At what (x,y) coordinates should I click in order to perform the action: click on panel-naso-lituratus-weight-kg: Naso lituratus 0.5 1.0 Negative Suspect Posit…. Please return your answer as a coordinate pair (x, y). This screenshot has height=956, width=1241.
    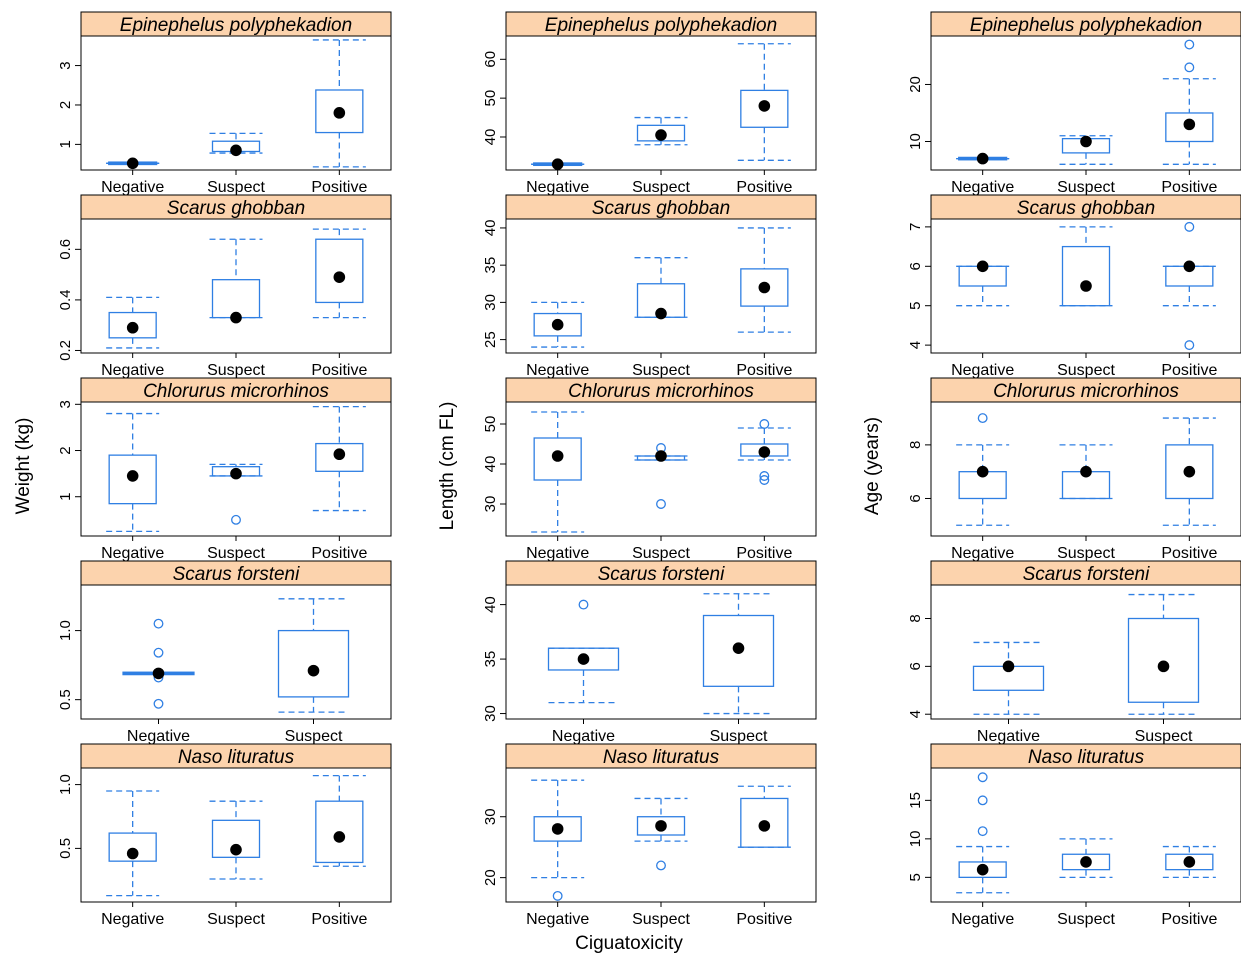
    Looking at the image, I should click on (224, 835).